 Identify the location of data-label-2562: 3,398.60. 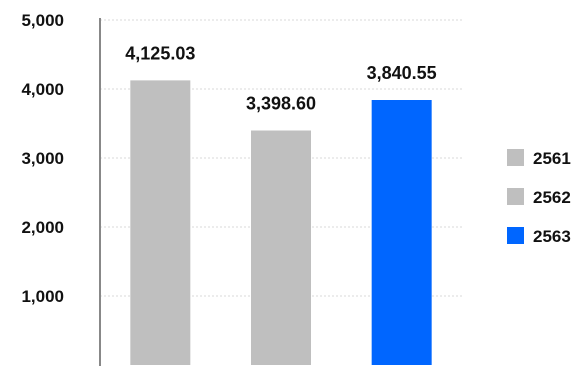
(281, 103).